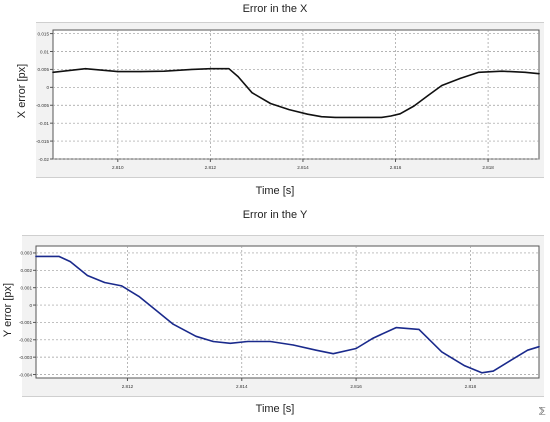 The image size is (550, 422). Describe the element at coordinates (25, 322) in the screenshot. I see `y-chart-ytick-label-4: -0.001` at that location.